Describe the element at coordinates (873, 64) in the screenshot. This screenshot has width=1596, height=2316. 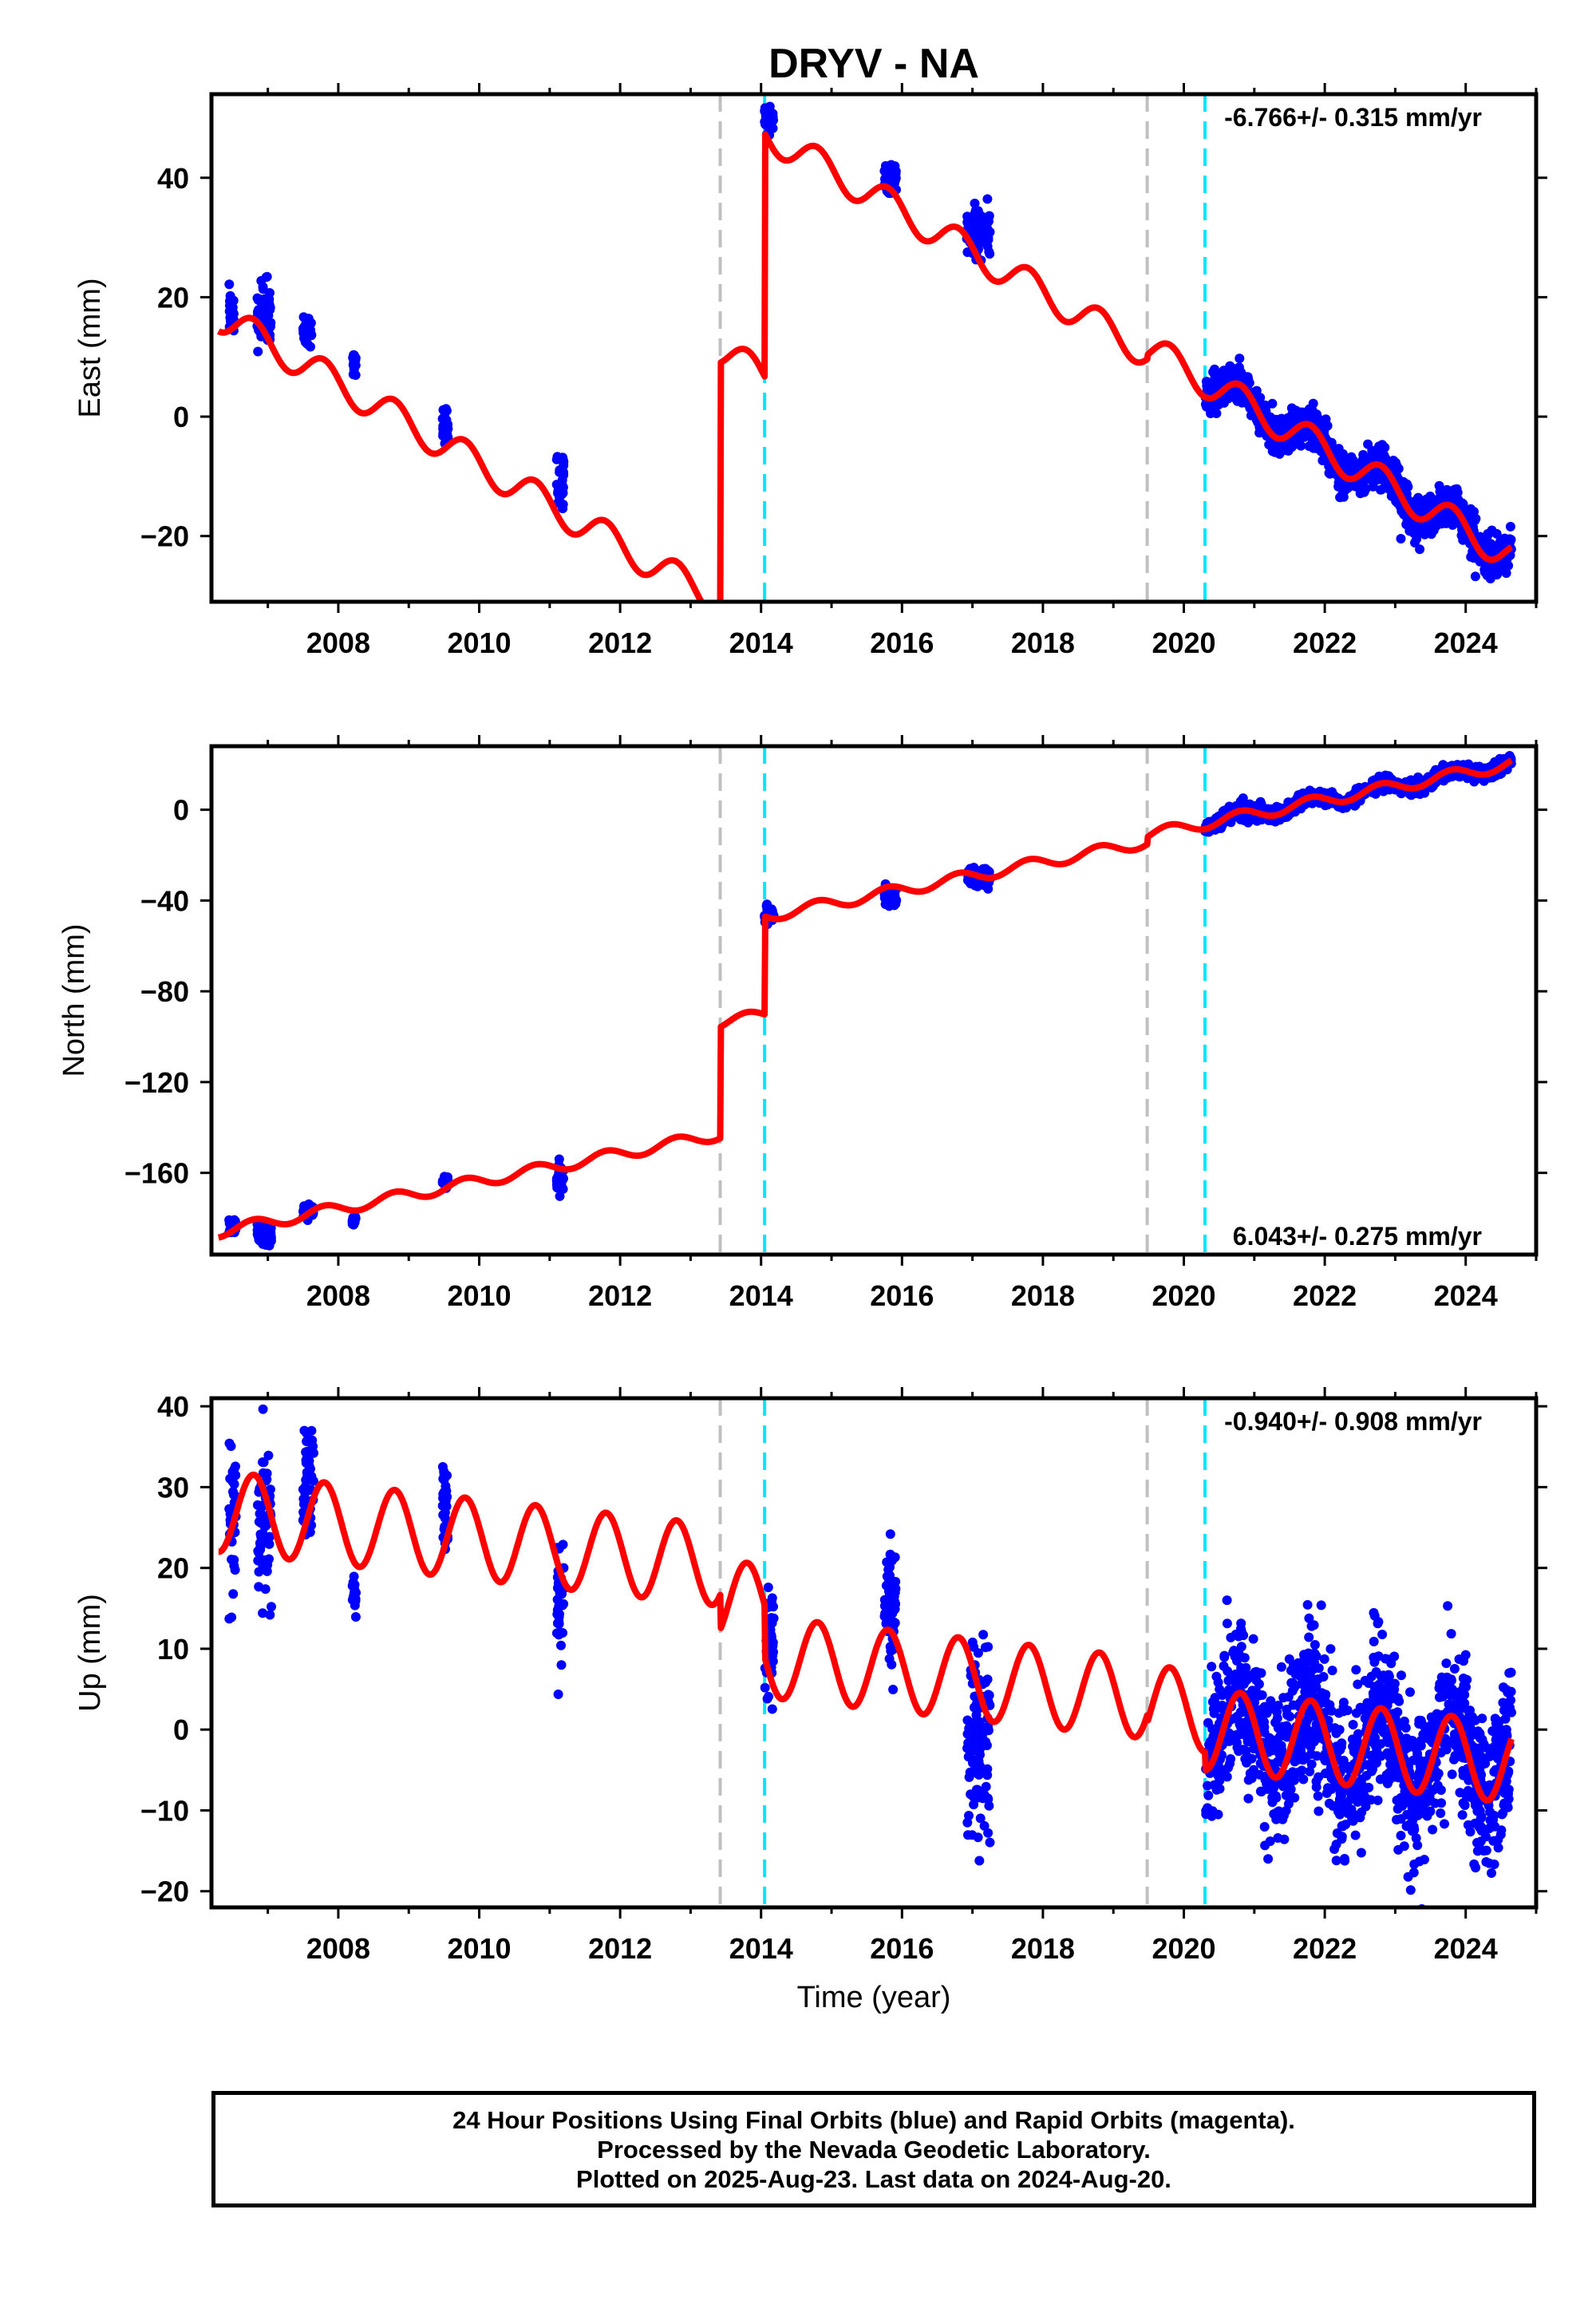
I see `chart-title: DRYV - NA` at that location.